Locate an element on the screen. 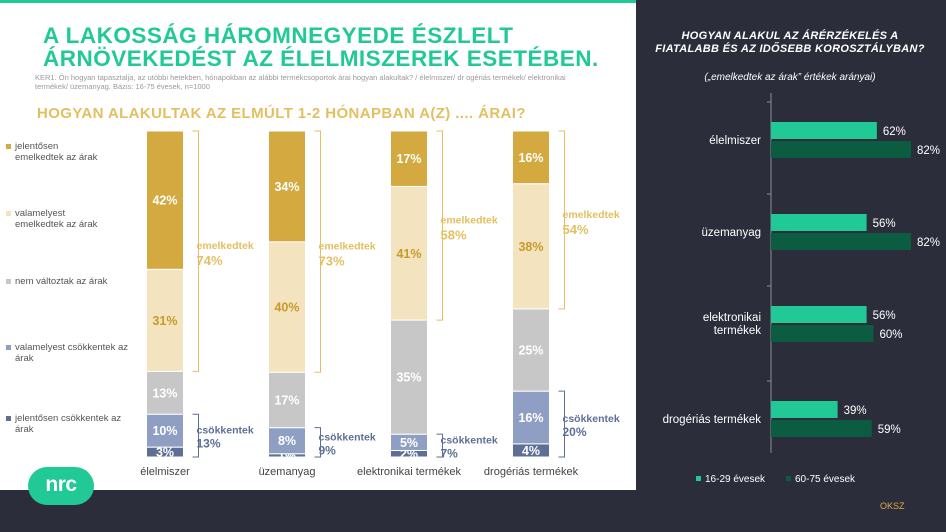  right-chart-subtitle: („emelkedtek az árak” értékek arányai) is located at coordinates (790, 77).